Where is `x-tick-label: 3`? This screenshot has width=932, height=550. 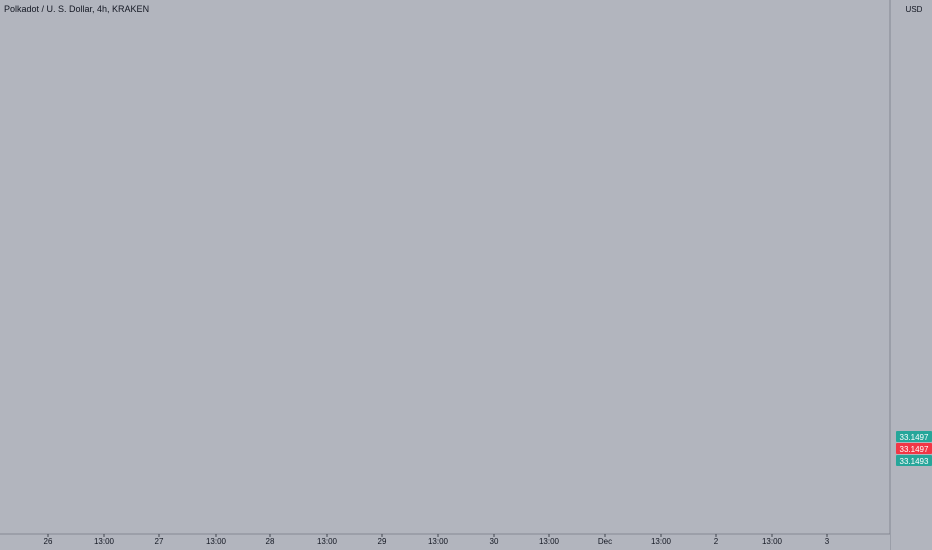
x-tick-label: 3 is located at coordinates (827, 541).